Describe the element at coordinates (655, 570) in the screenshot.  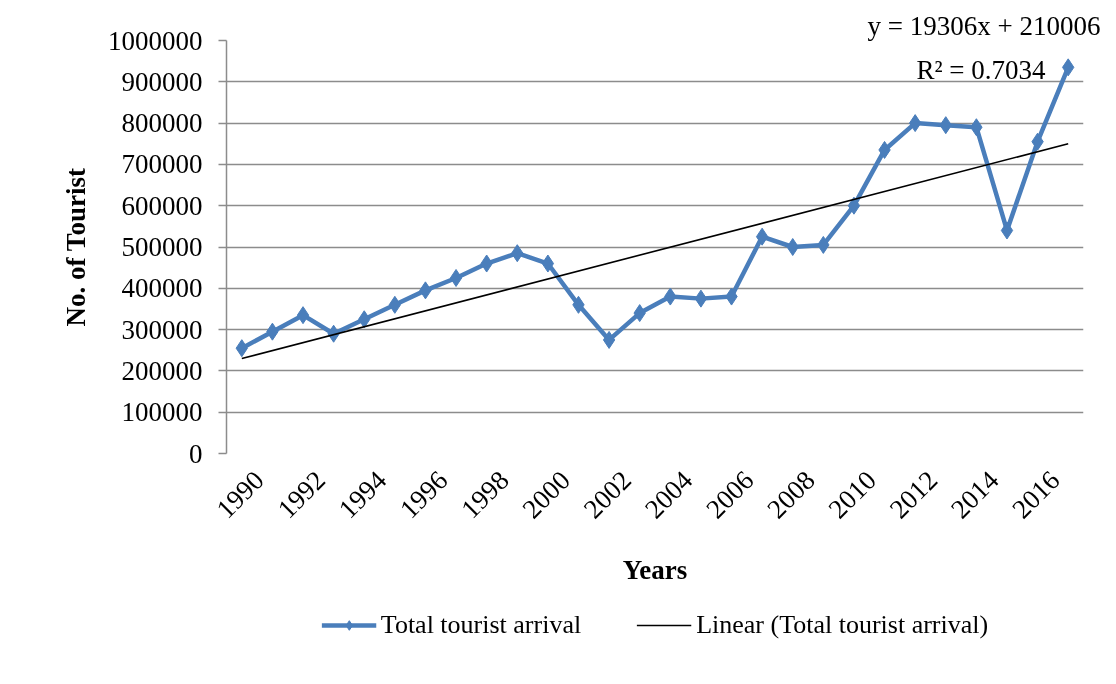
I see `x-axis-title: Years` at that location.